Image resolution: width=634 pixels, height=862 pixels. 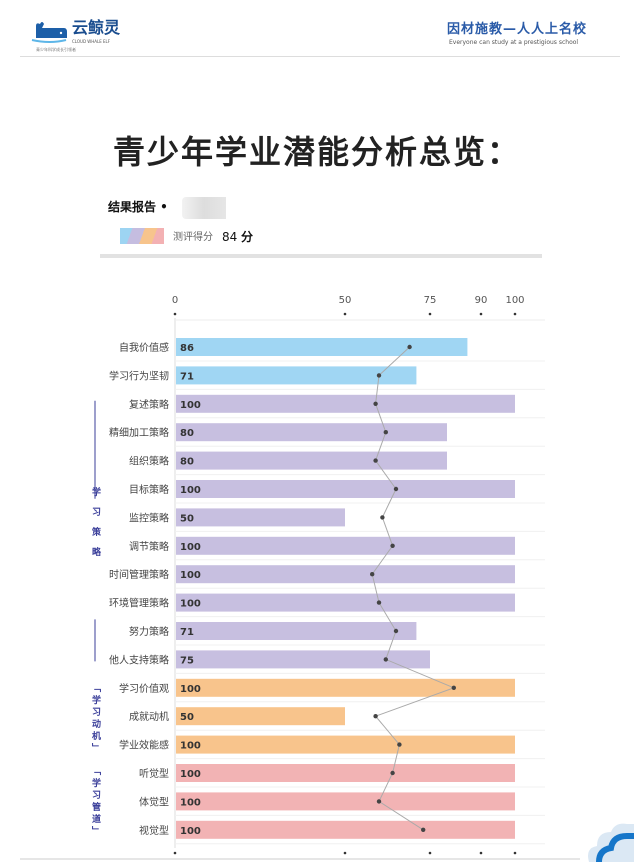 I want to click on category-label: 目标策略, so click(x=149, y=489).